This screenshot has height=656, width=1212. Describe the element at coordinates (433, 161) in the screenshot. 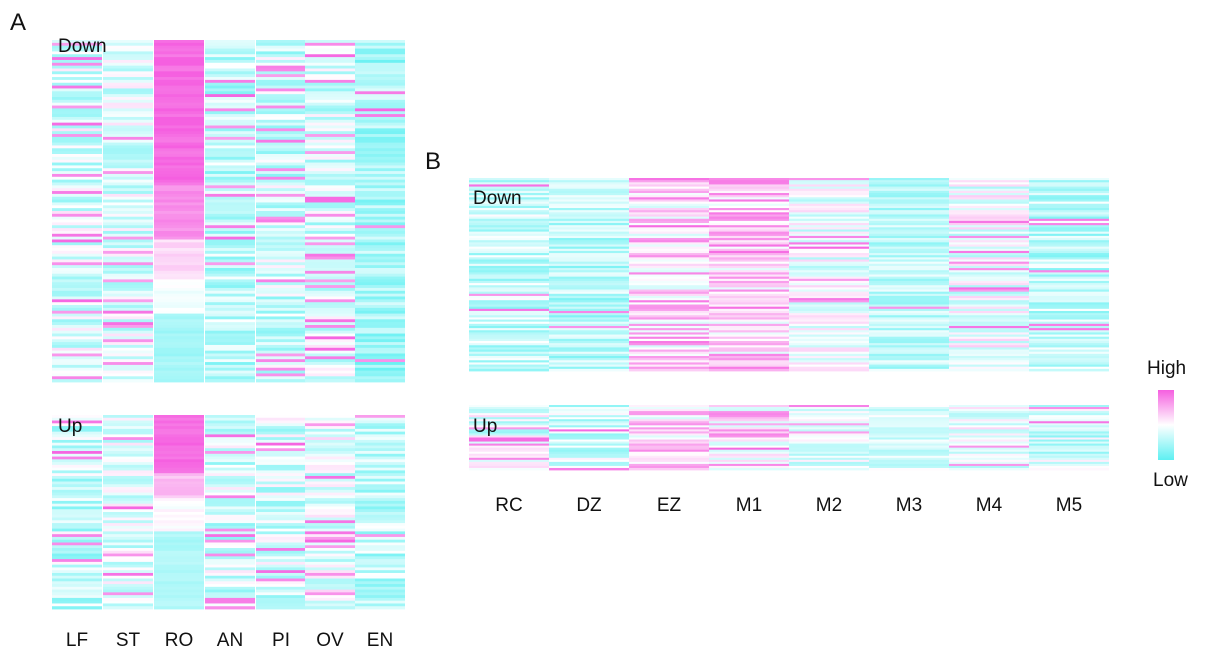

I see `panel-b-label: B` at that location.